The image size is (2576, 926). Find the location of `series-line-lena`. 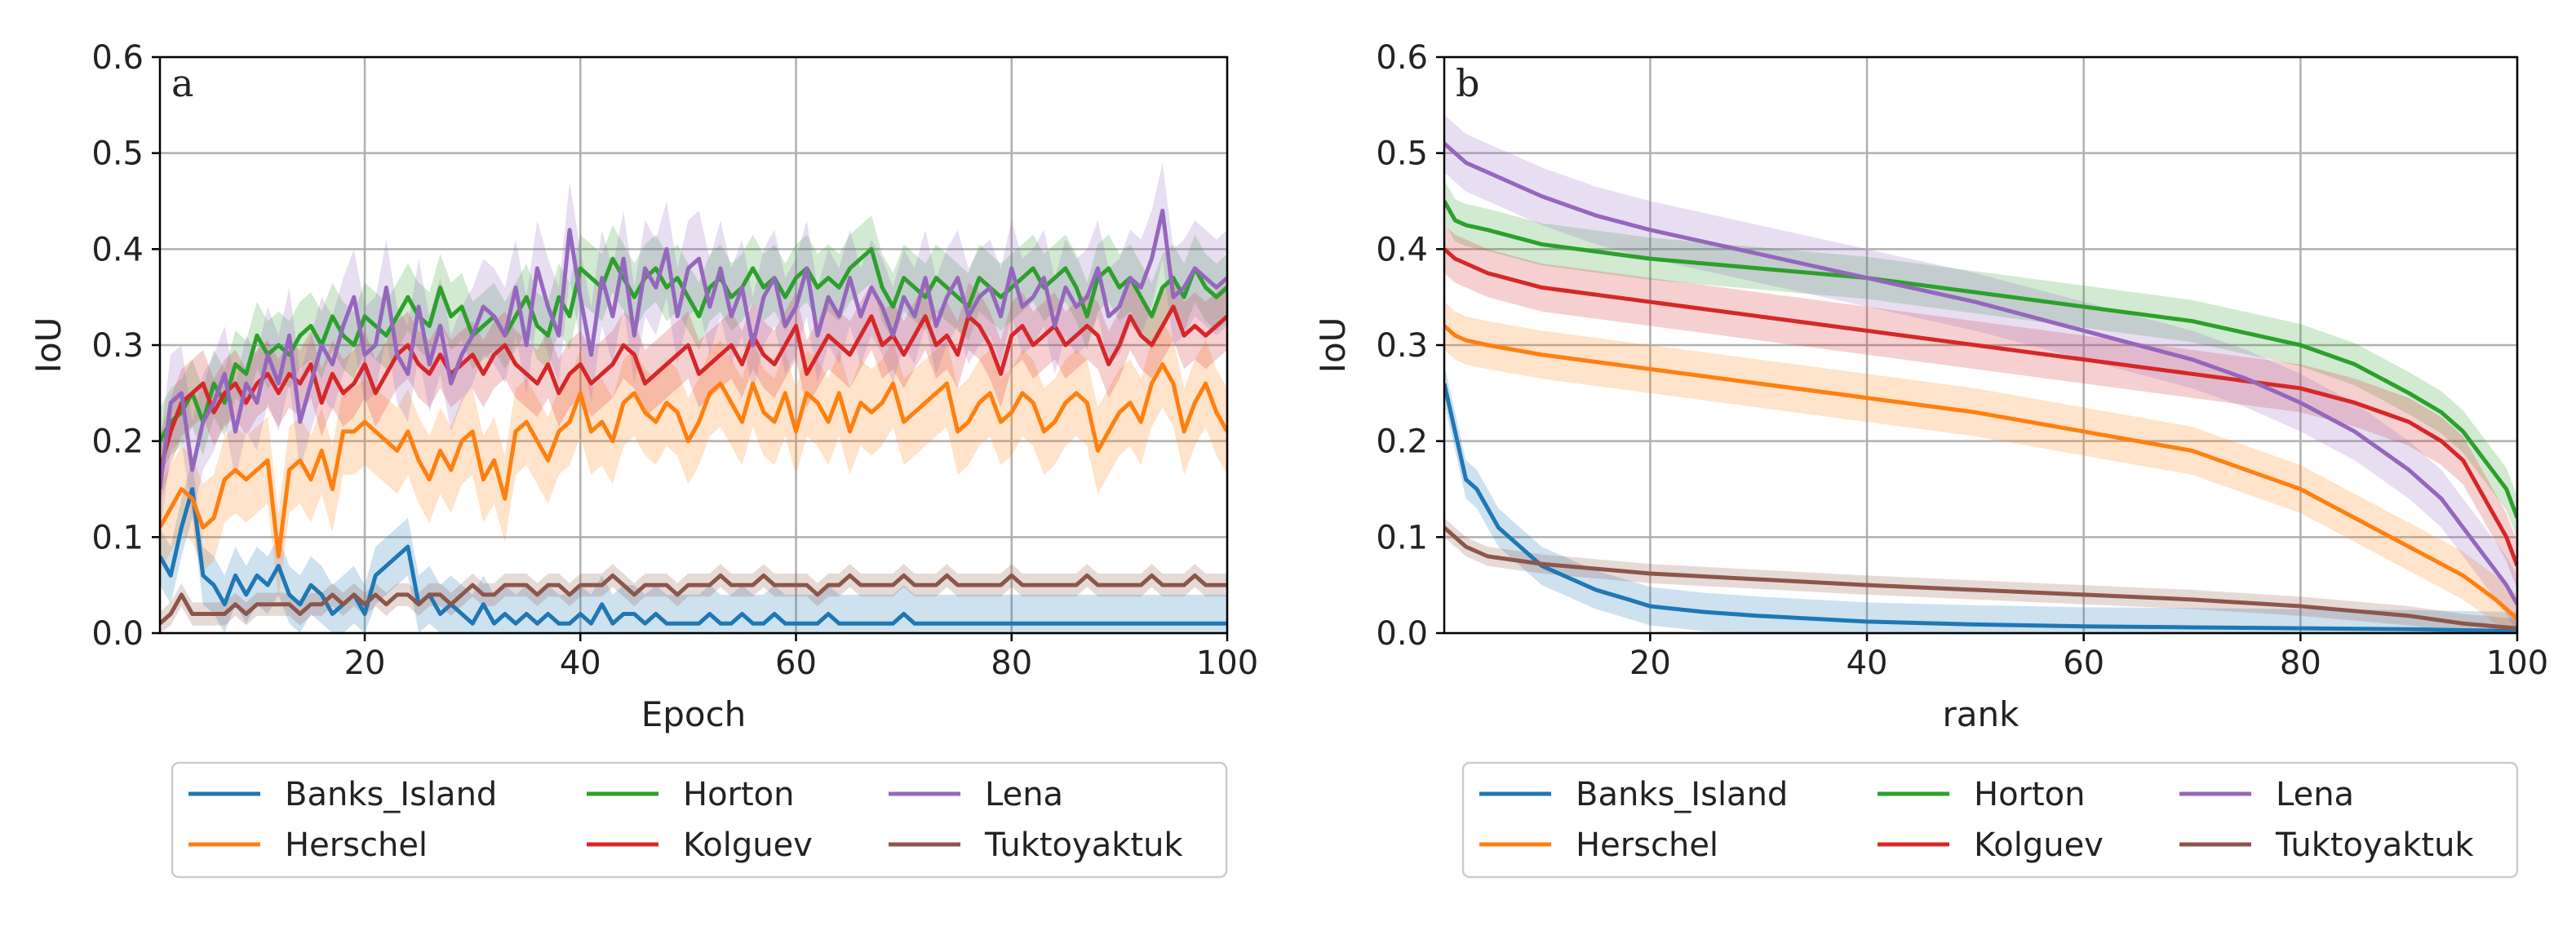

series-line-lena is located at coordinates (693, 349).